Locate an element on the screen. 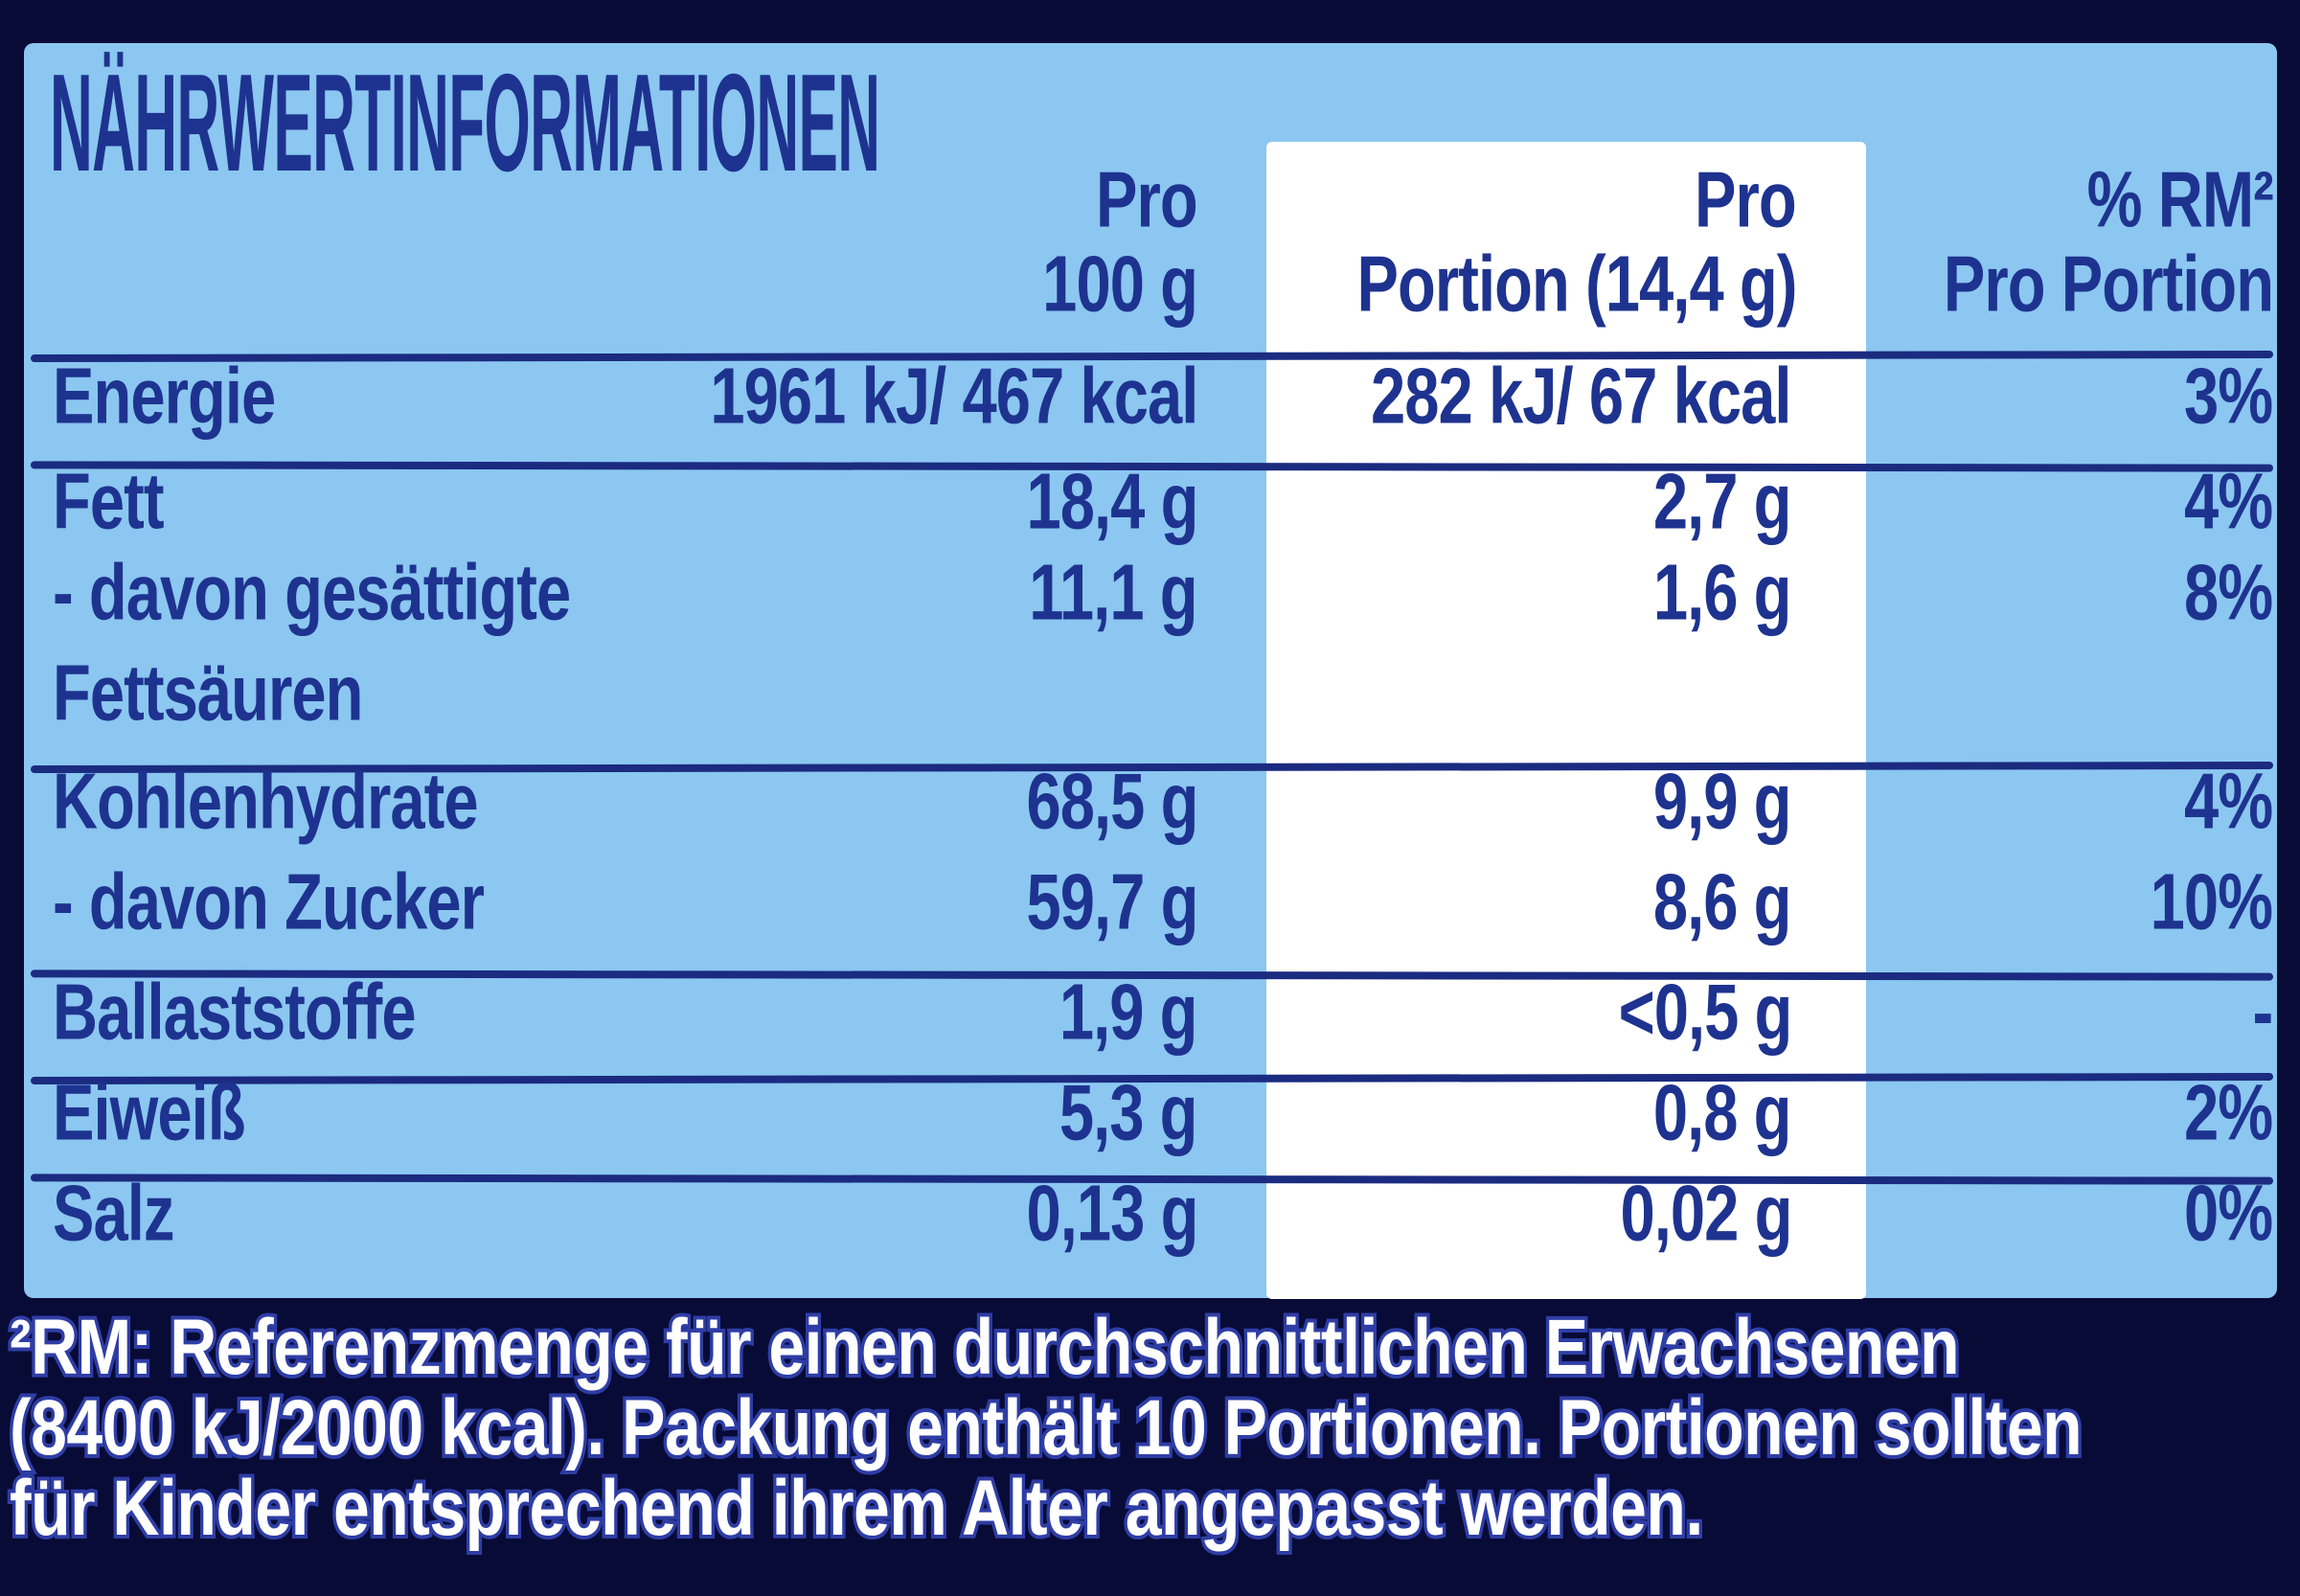  page-title: NÄHRWERTINFORMATIONEN is located at coordinates (719, 122).